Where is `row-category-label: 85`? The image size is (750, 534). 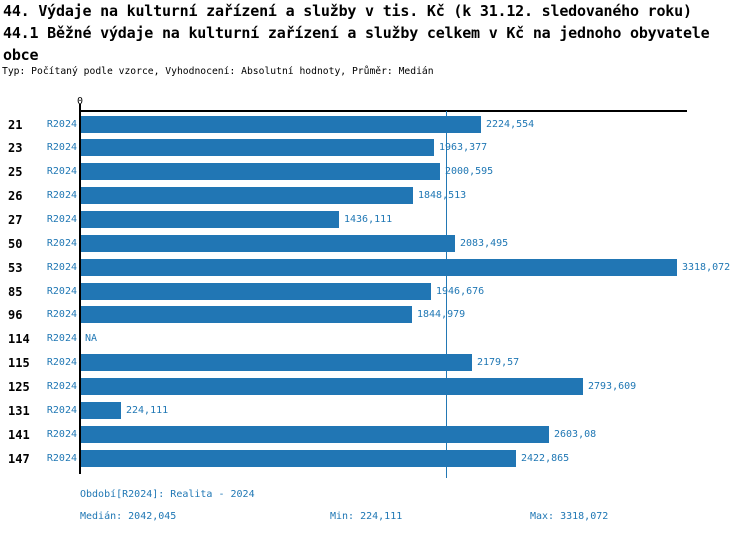 row-category-label: 85 is located at coordinates (15, 292).